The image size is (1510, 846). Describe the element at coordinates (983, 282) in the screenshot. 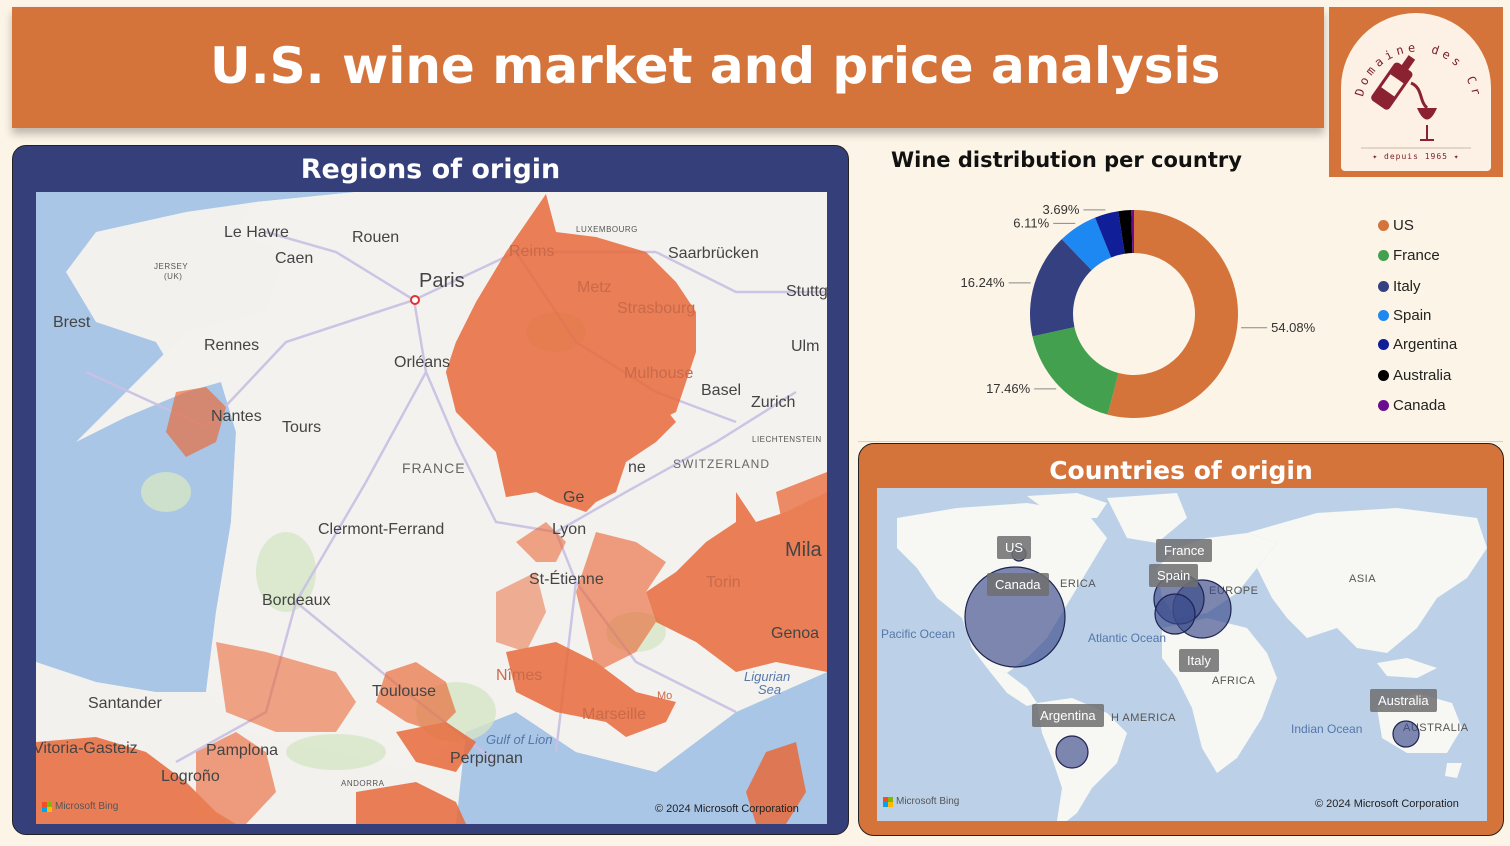

I see `data-label-italy: 16.24%` at that location.